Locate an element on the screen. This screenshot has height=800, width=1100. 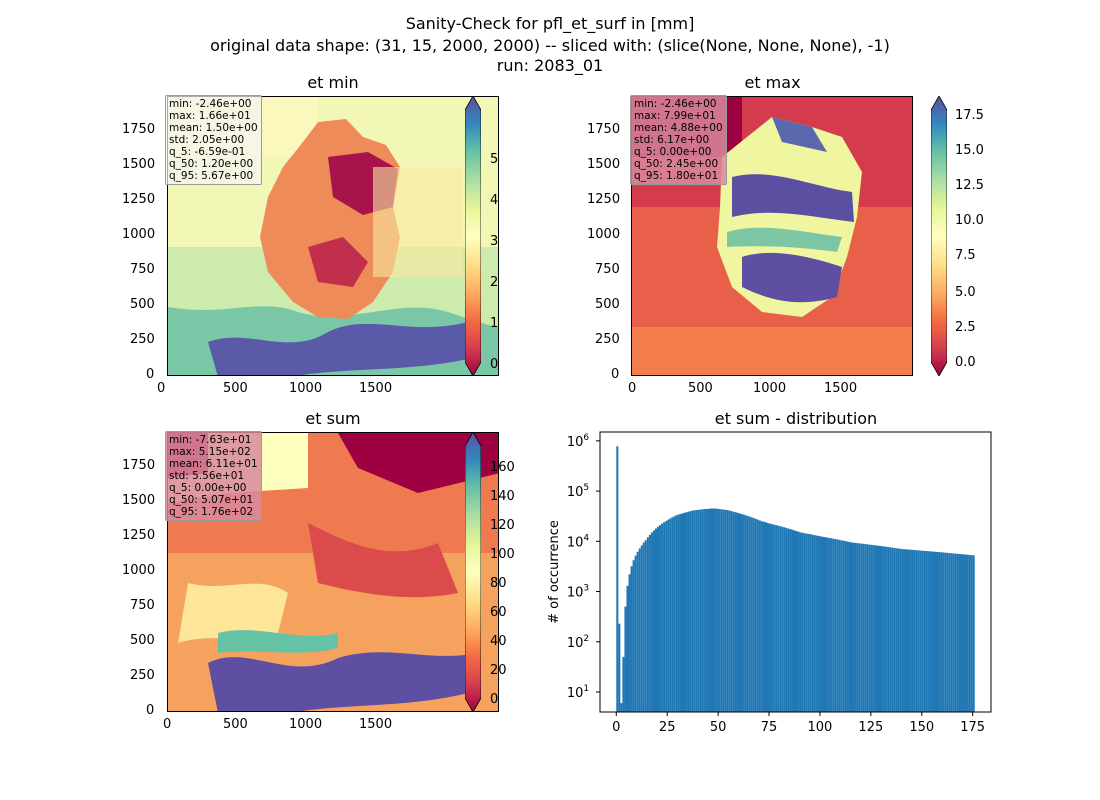
et-max-ytick: 1250 is located at coordinates (604, 199).